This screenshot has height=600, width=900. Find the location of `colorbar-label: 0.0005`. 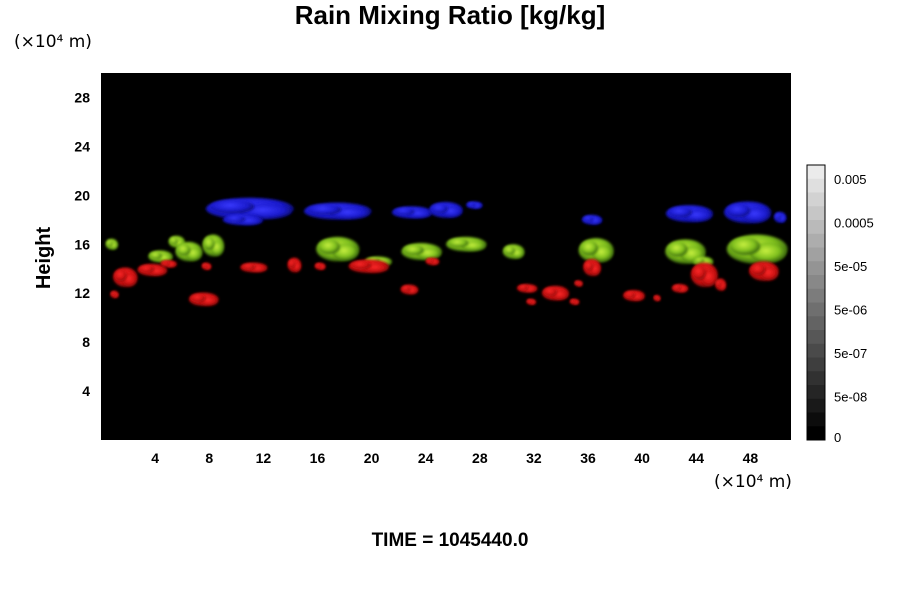

colorbar-label: 0.0005 is located at coordinates (854, 223).